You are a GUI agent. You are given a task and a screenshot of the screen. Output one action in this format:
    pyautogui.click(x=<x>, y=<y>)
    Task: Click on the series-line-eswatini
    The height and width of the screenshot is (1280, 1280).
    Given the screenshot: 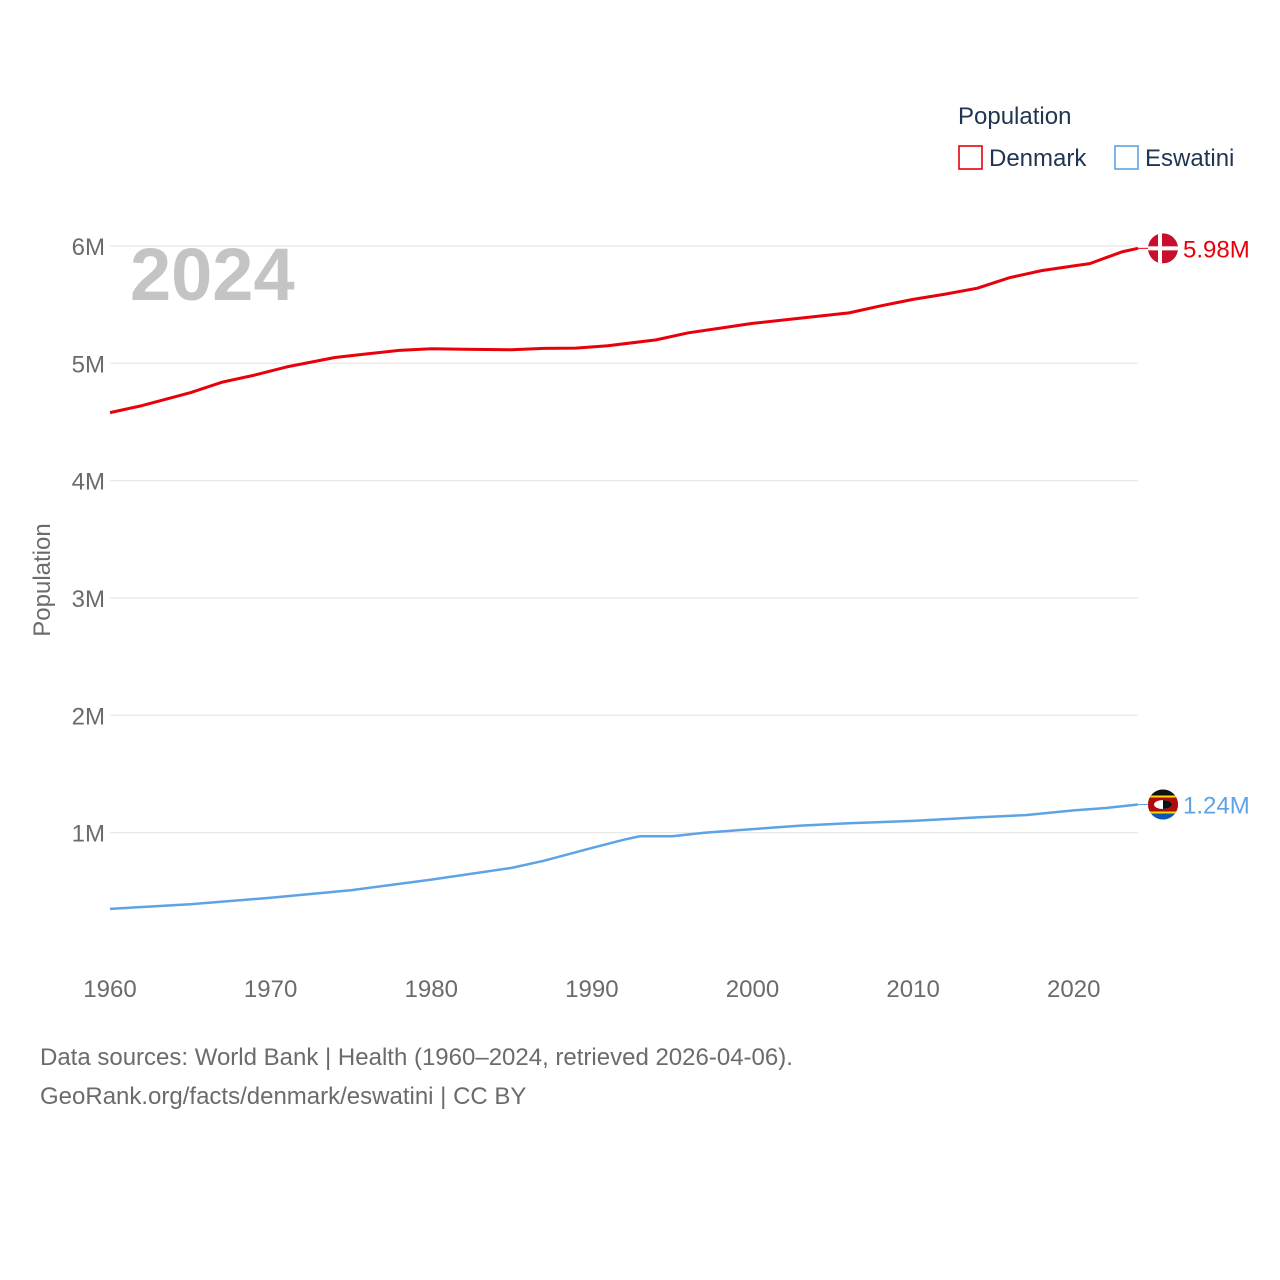 What is the action you would take?
    pyautogui.click(x=624, y=857)
    